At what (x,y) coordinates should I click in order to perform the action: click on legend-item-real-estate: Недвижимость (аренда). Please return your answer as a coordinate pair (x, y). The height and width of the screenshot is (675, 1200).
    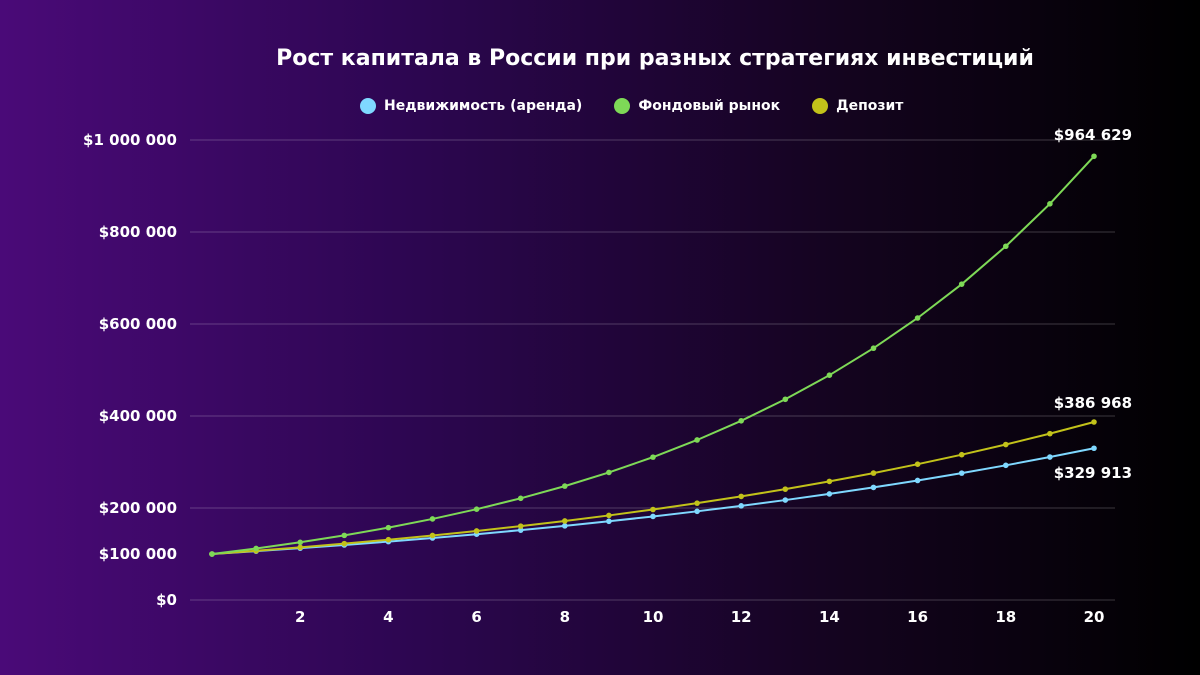
    Looking at the image, I should click on (471, 106).